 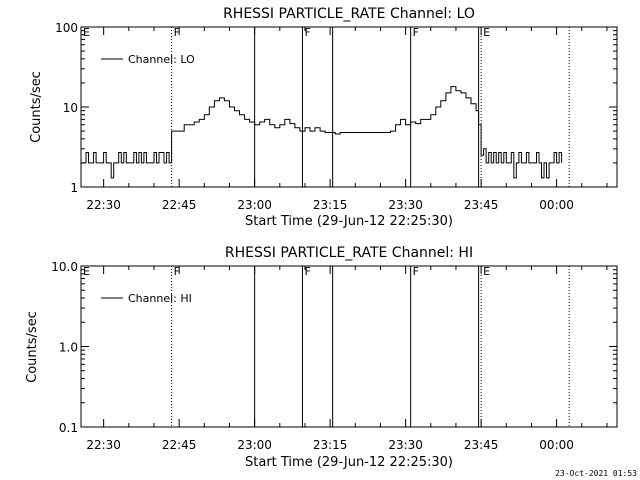 I want to click on y-tick-label: 0.1, so click(x=68, y=428).